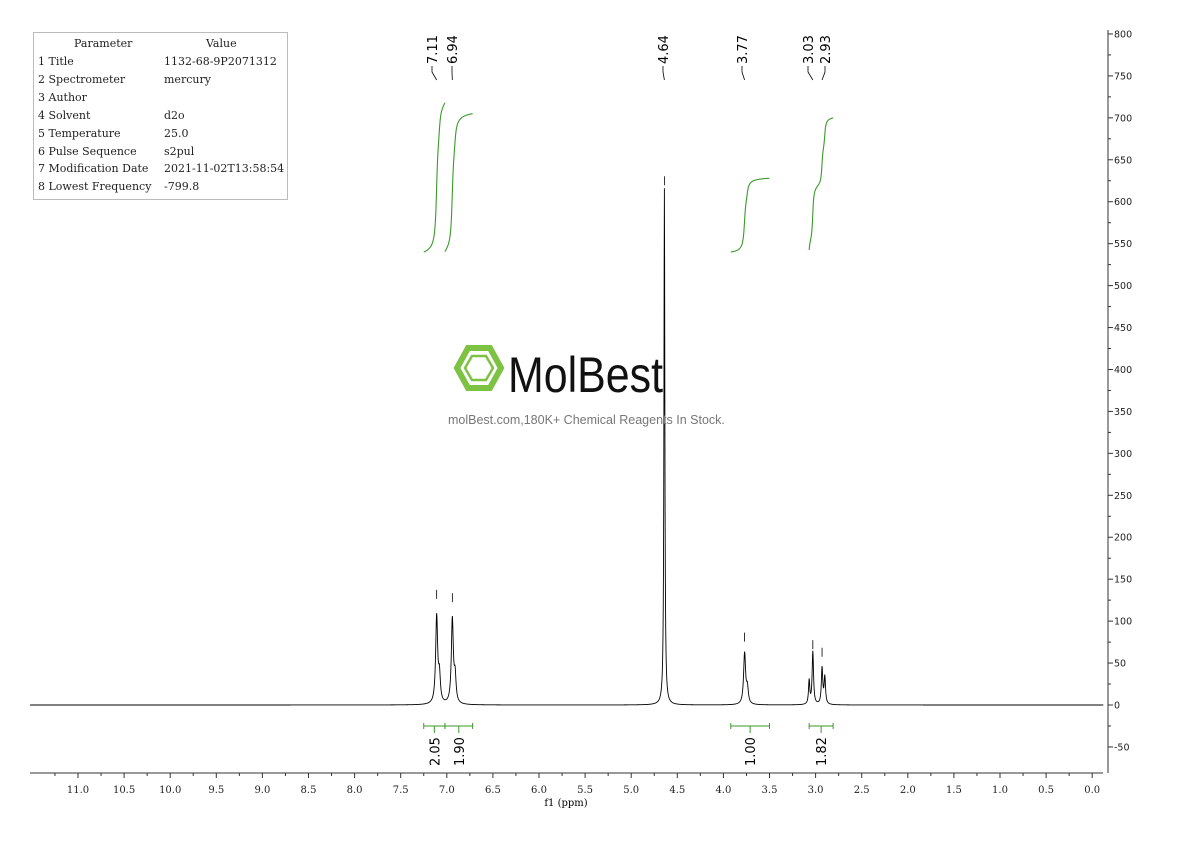 Image resolution: width=1190 pixels, height=841 pixels. I want to click on param-name: 2 Spectrometer, so click(82, 79).